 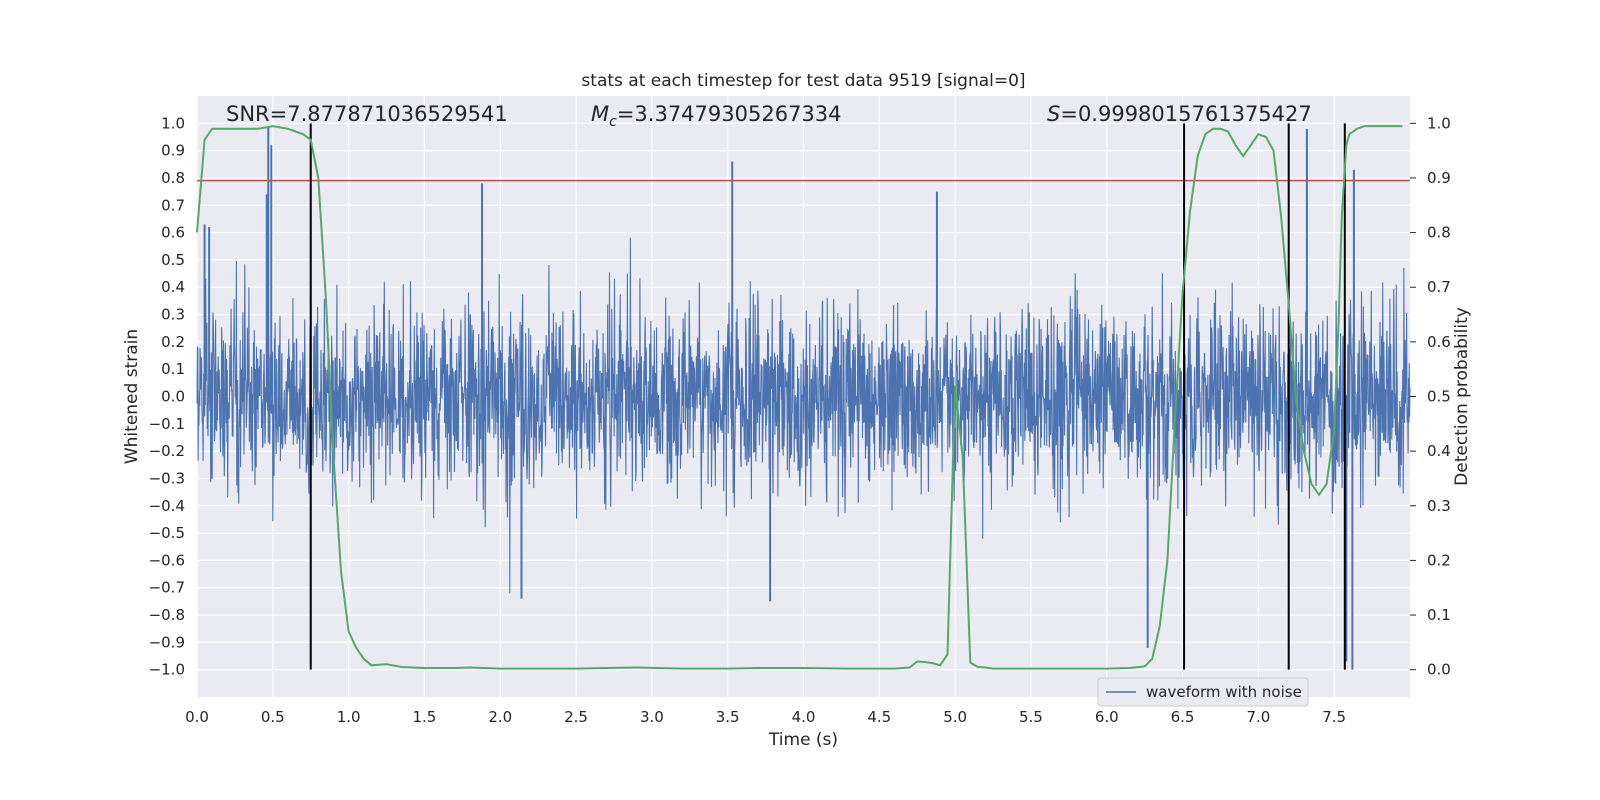 What do you see at coordinates (425, 717) in the screenshot?
I see `x-tick-label: 1.5` at bounding box center [425, 717].